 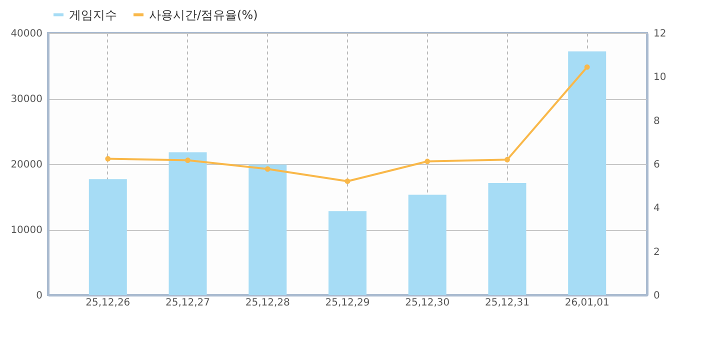 I want to click on y2-tick-label: 2, so click(x=657, y=252).